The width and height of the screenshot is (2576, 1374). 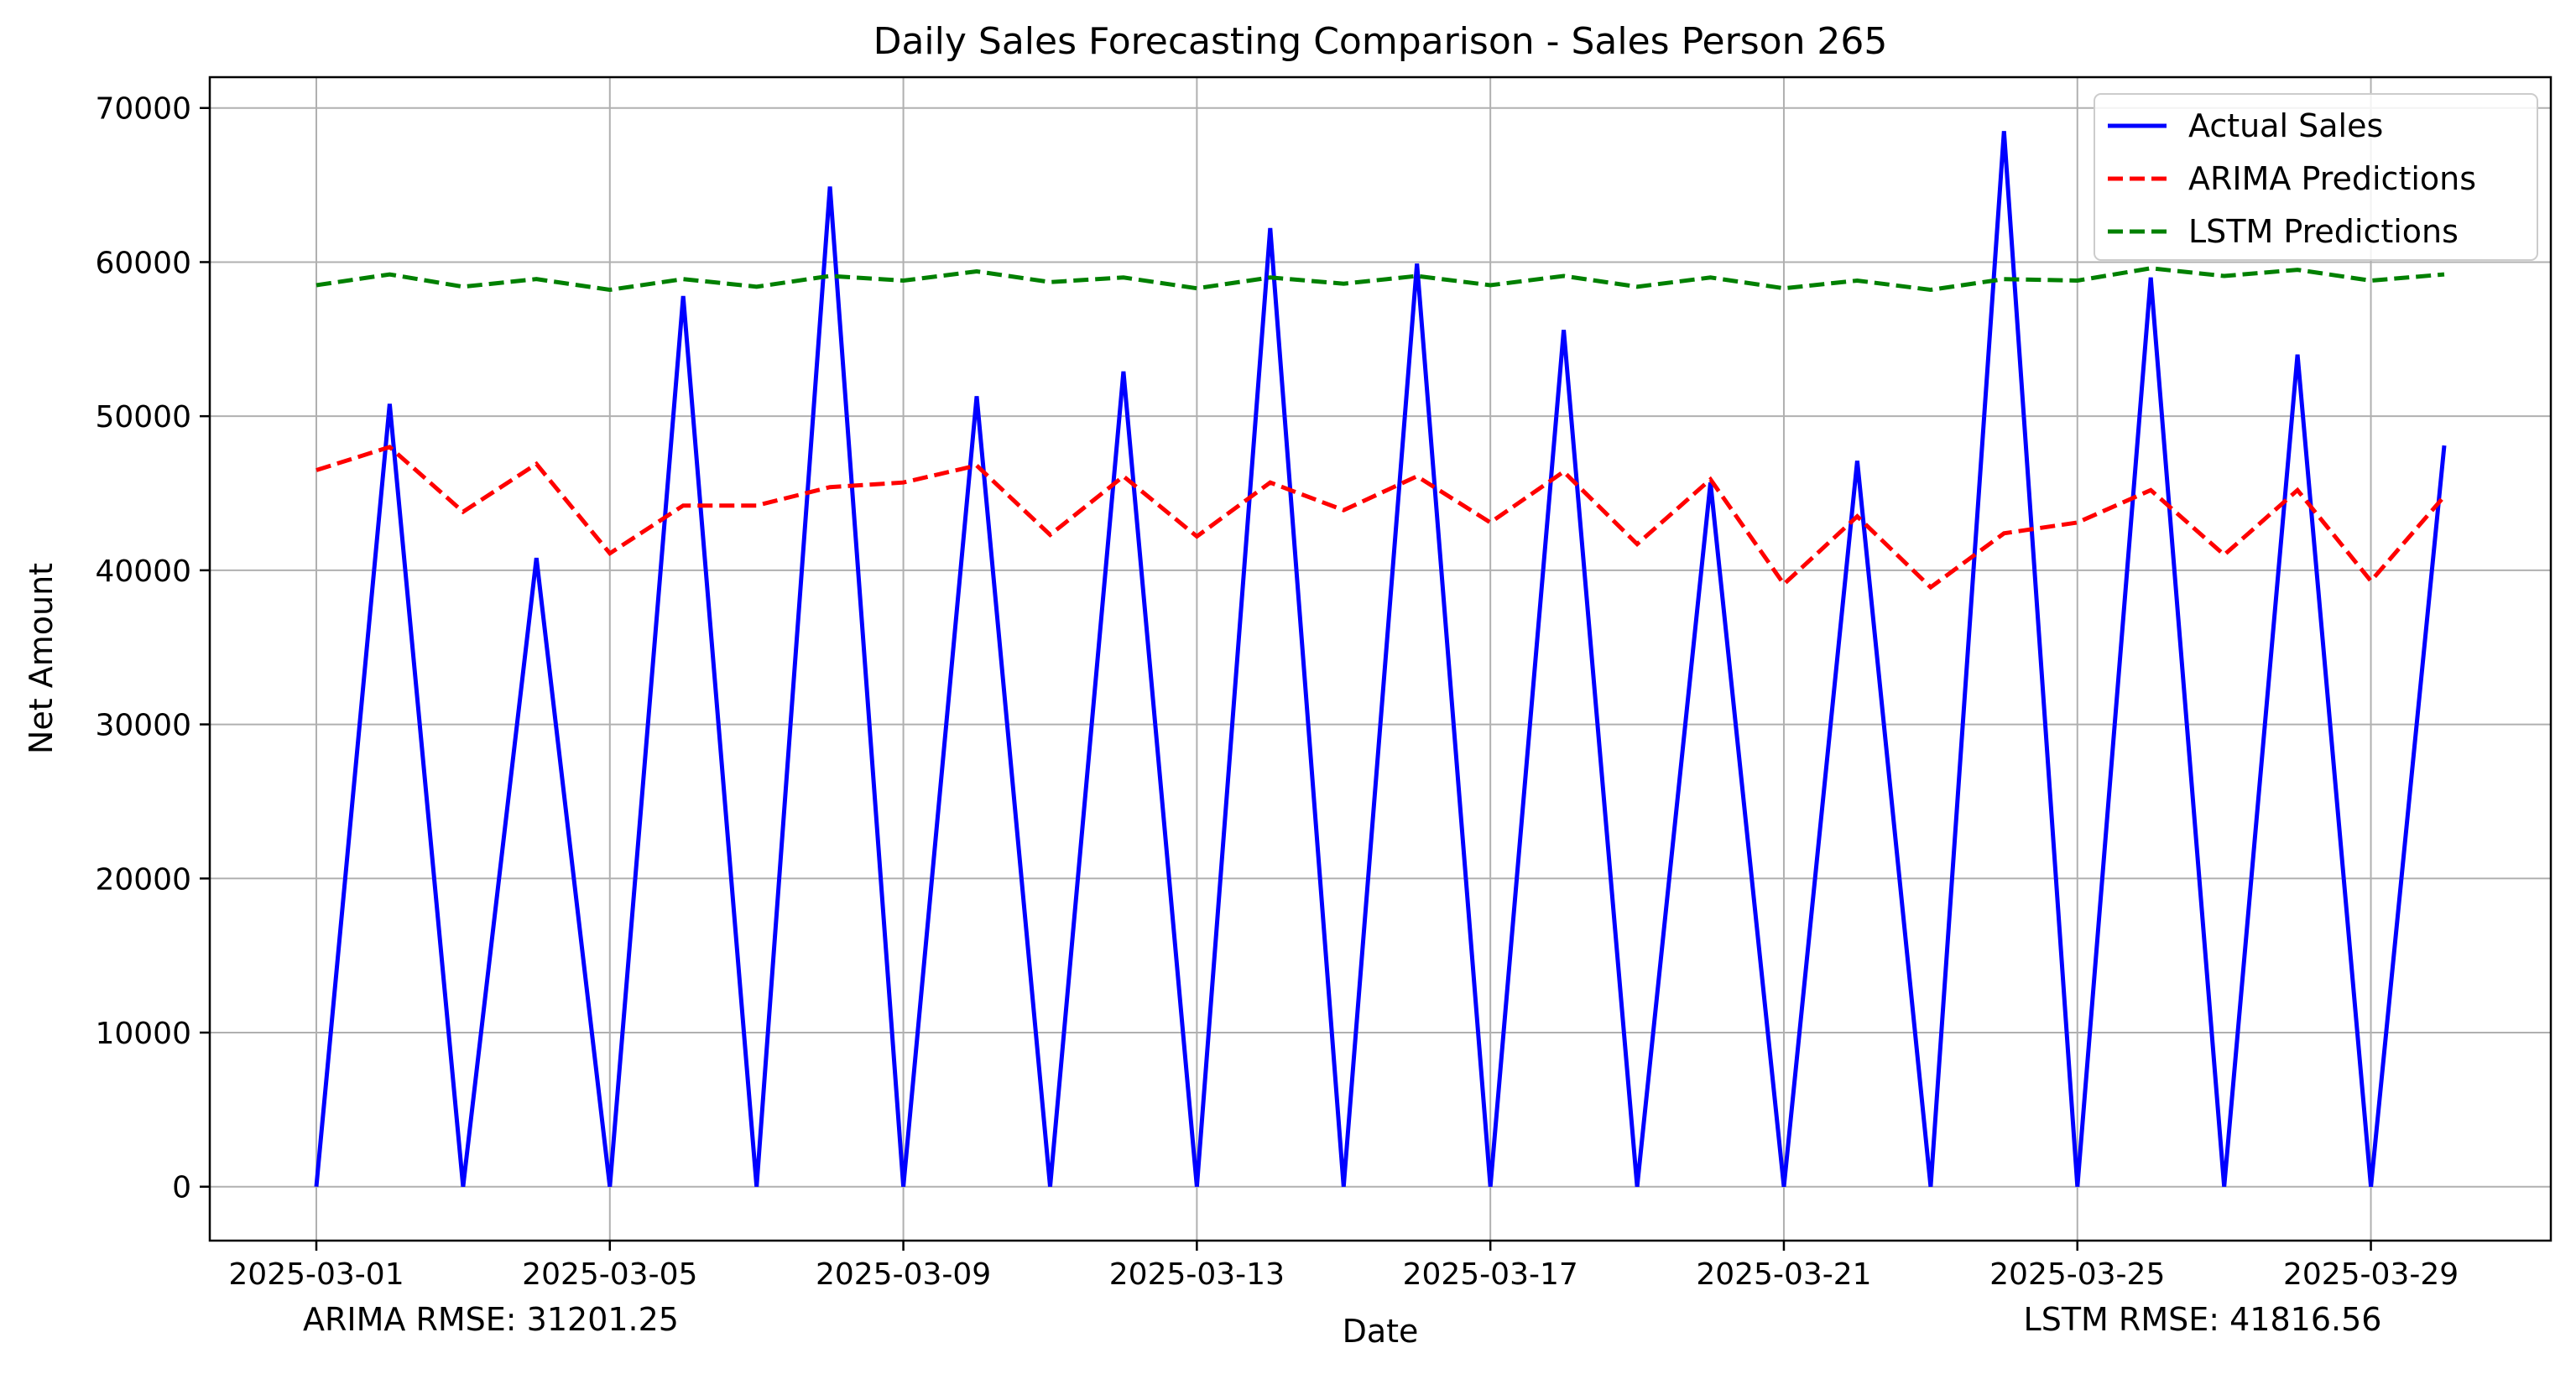 I want to click on legend-box, so click(x=2316, y=177).